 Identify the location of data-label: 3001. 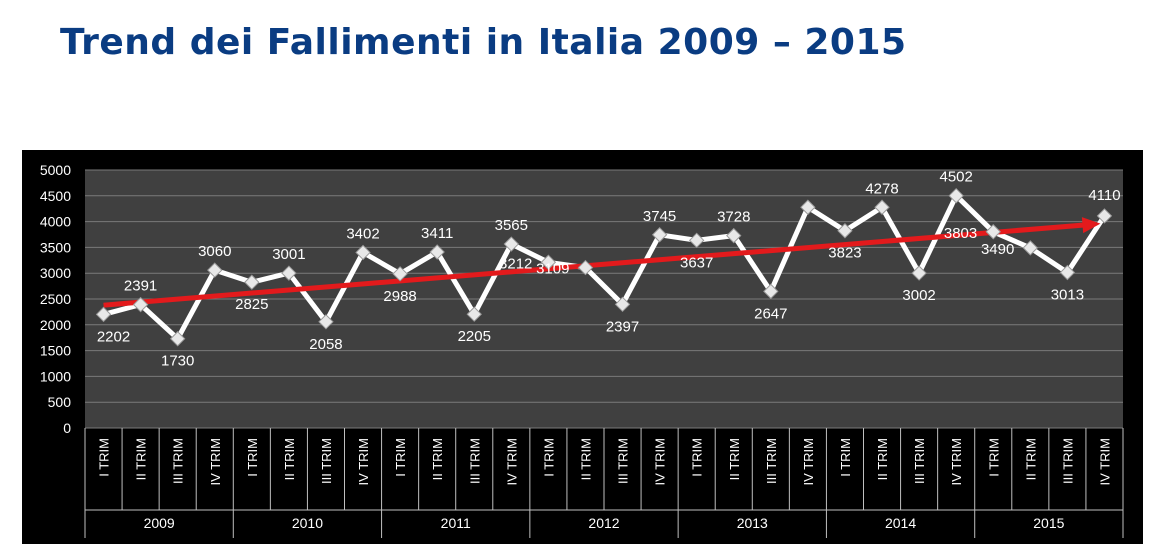
(288, 254).